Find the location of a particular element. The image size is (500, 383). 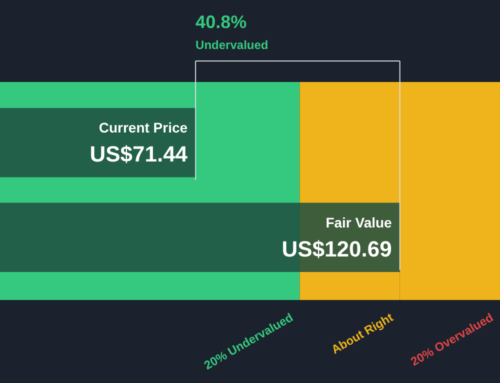

text: 40.8% is located at coordinates (221, 22).